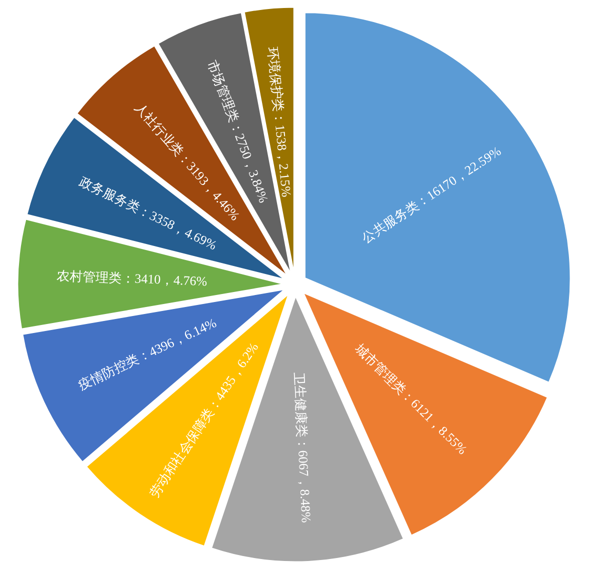  Describe the element at coordinates (147, 353) in the screenshot. I see `slice-label: 疫情防控类：4396，6.14%` at that location.